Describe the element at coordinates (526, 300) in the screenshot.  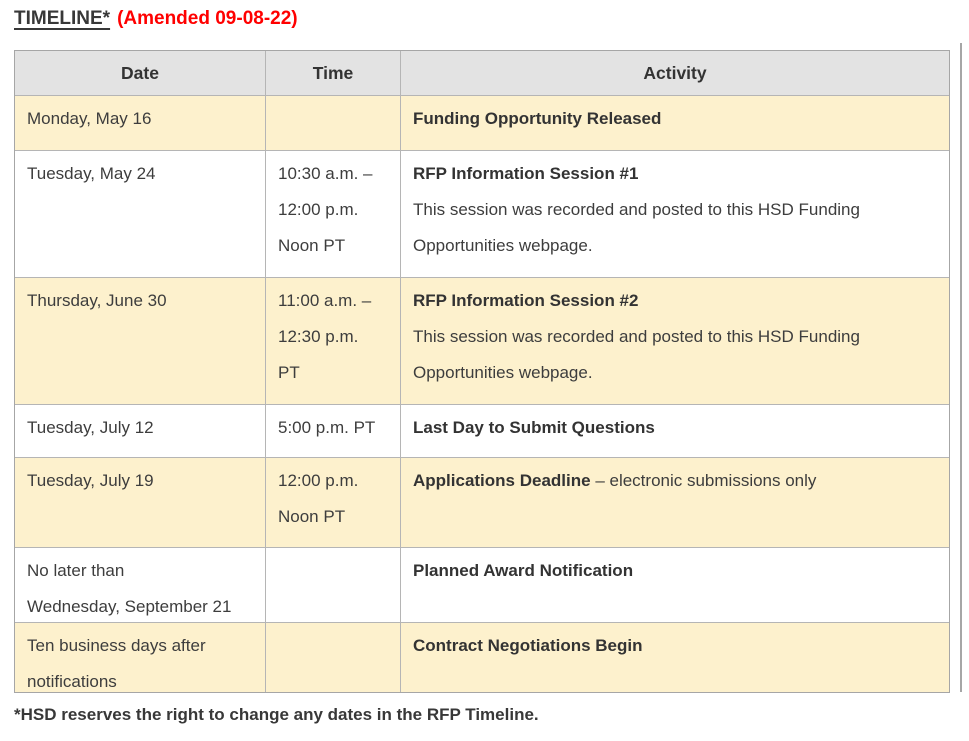
I see `activity-title: RFP Information Session #2` at that location.